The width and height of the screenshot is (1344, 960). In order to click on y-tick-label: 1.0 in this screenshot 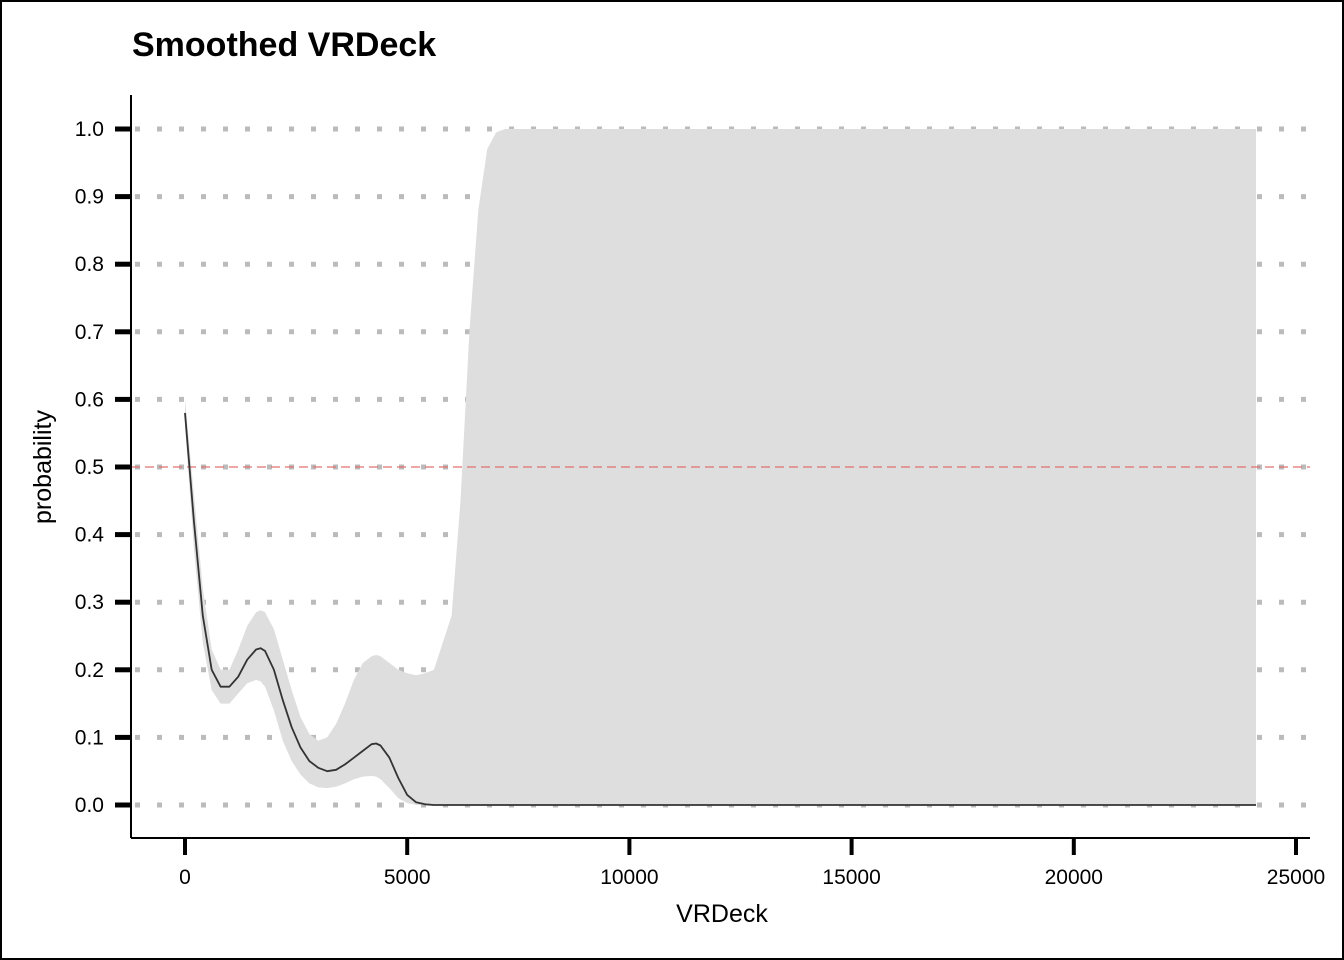, I will do `click(89, 129)`.